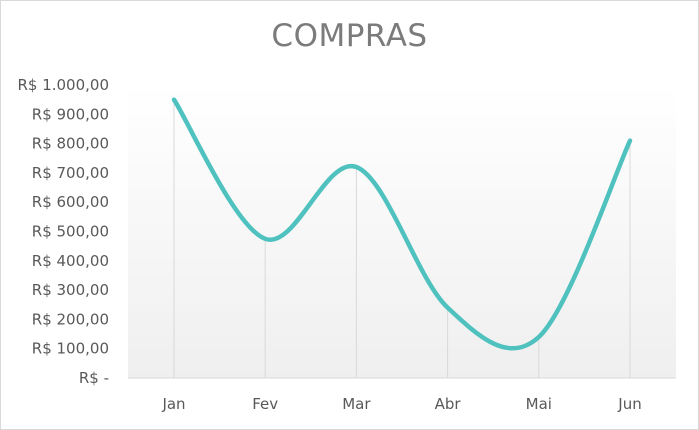 Image resolution: width=699 pixels, height=430 pixels. Describe the element at coordinates (629, 404) in the screenshot. I see `x-tick-label: Jun` at that location.